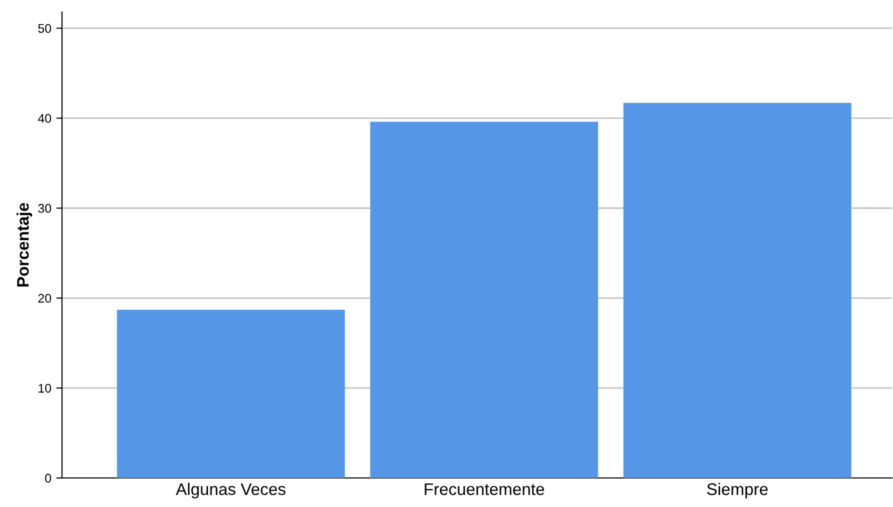 Image resolution: width=893 pixels, height=507 pixels. What do you see at coordinates (484, 489) in the screenshot?
I see `x-tick-label: Frecuentemente` at bounding box center [484, 489].